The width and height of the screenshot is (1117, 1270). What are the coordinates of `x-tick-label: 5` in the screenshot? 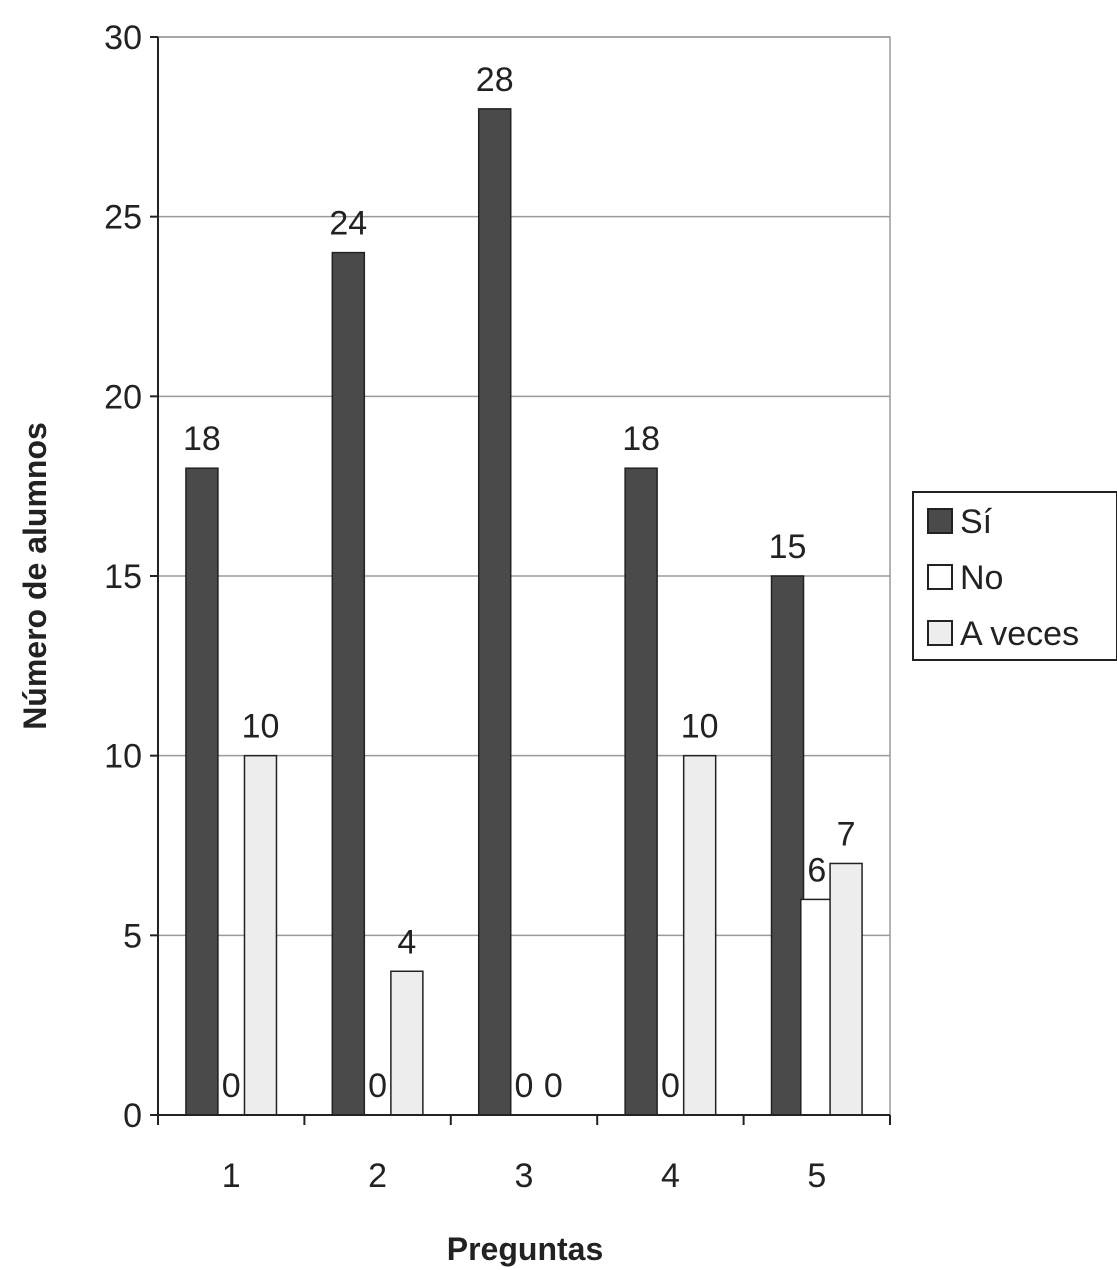 It's located at (816, 1176).